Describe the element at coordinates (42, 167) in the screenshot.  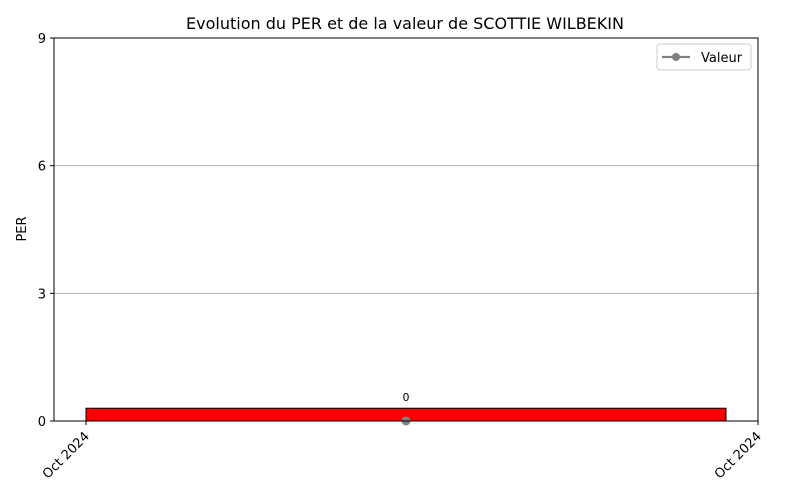
I see `y-tick-label-6: 6` at that location.